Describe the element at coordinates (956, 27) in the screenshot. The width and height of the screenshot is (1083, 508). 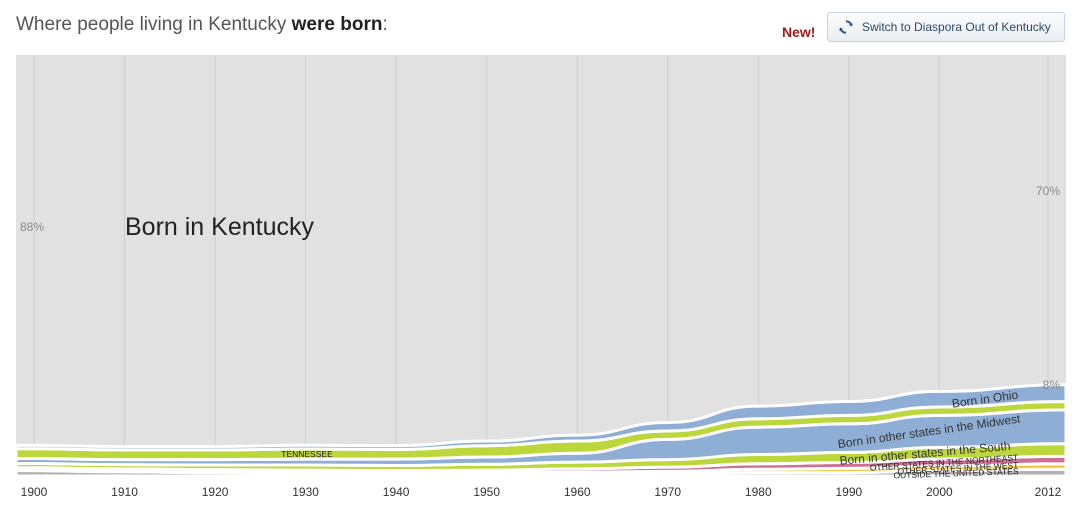
I see `switch-button-label: Switch to Diaspora Out of Kentucky` at that location.